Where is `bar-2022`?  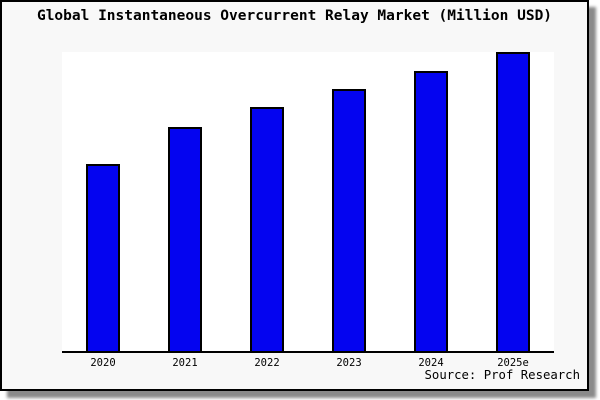
bar-2022 is located at coordinates (267, 229).